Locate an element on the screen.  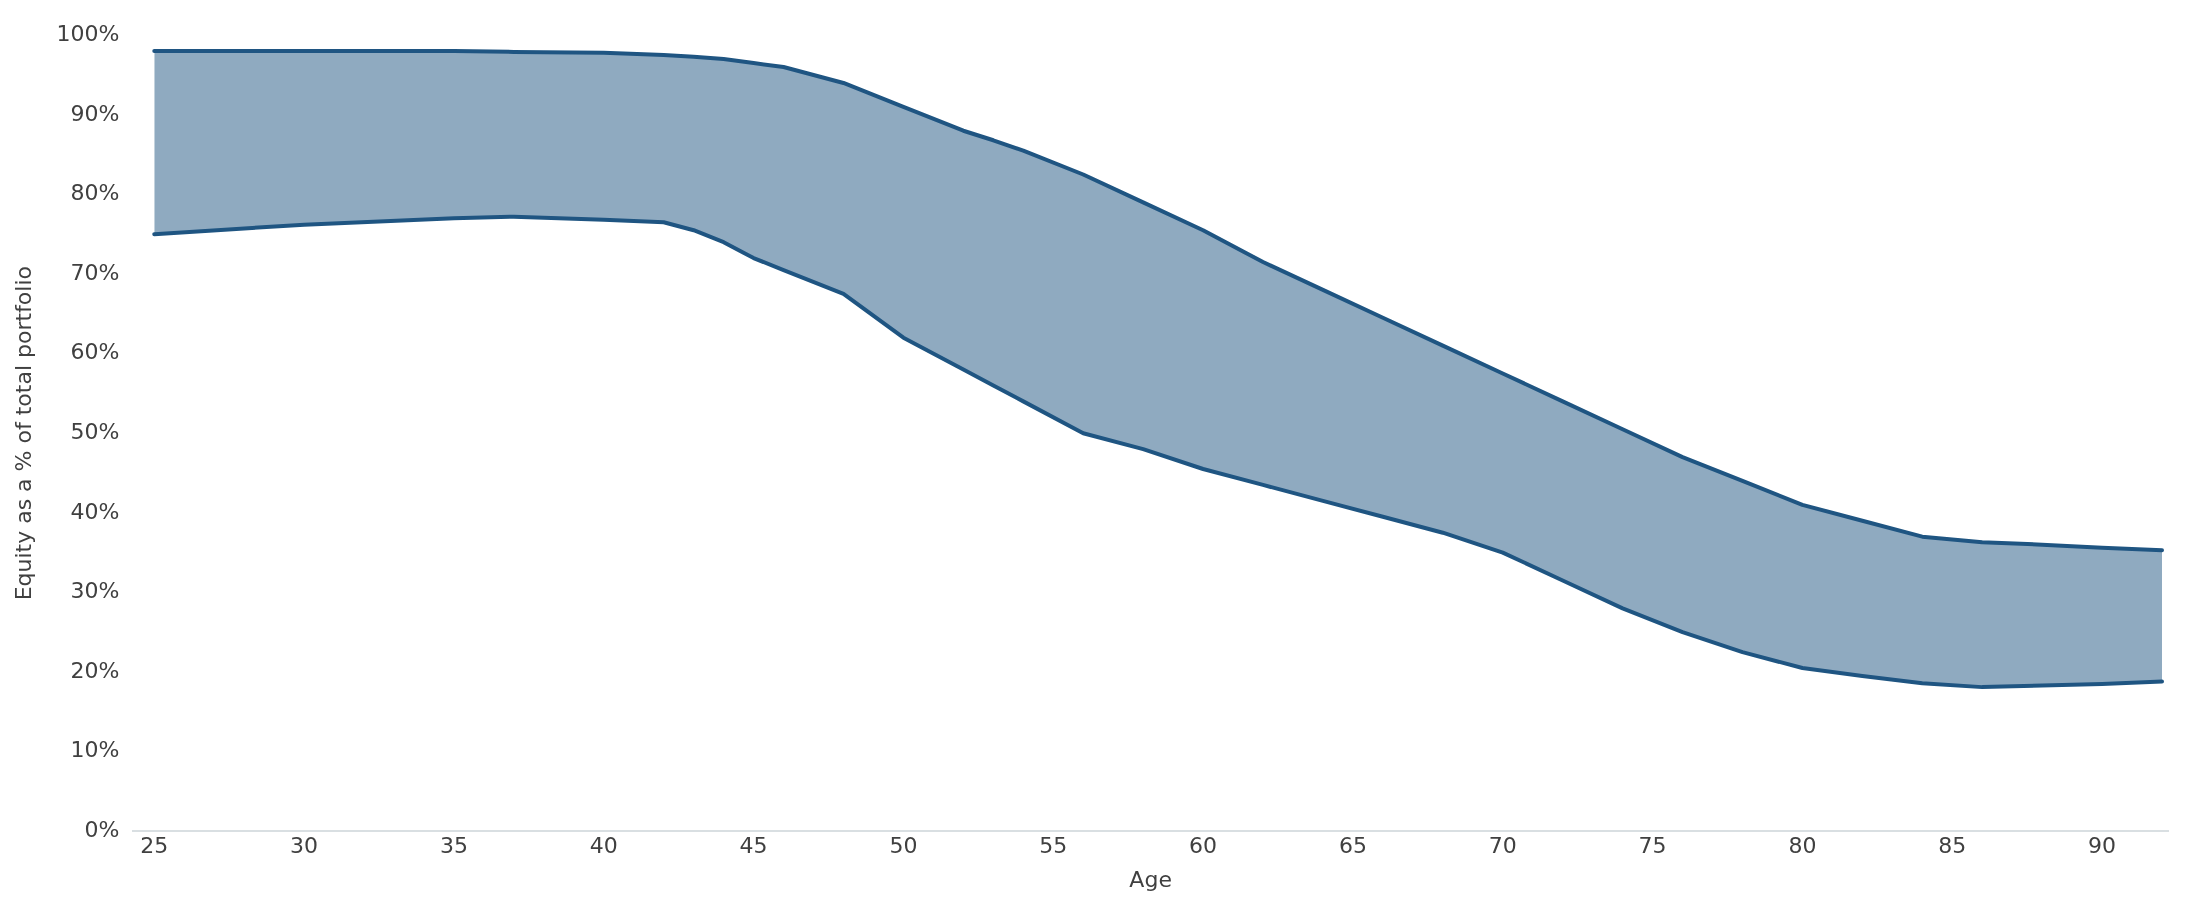
y-tick-label: 60% is located at coordinates (95, 352).